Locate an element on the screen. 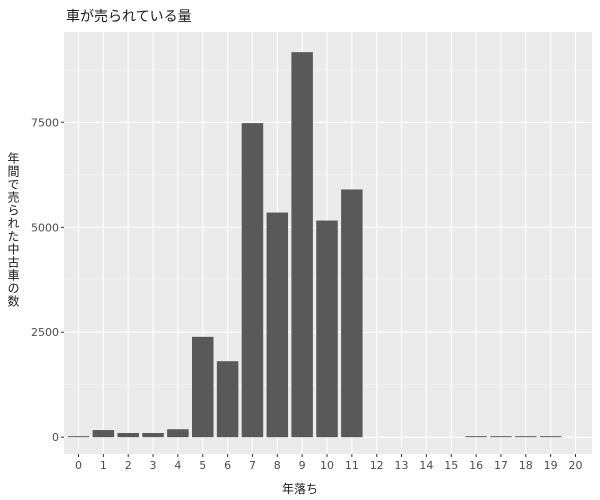 This screenshot has height=500, width=600. x-tick-label: 6 is located at coordinates (227, 465).